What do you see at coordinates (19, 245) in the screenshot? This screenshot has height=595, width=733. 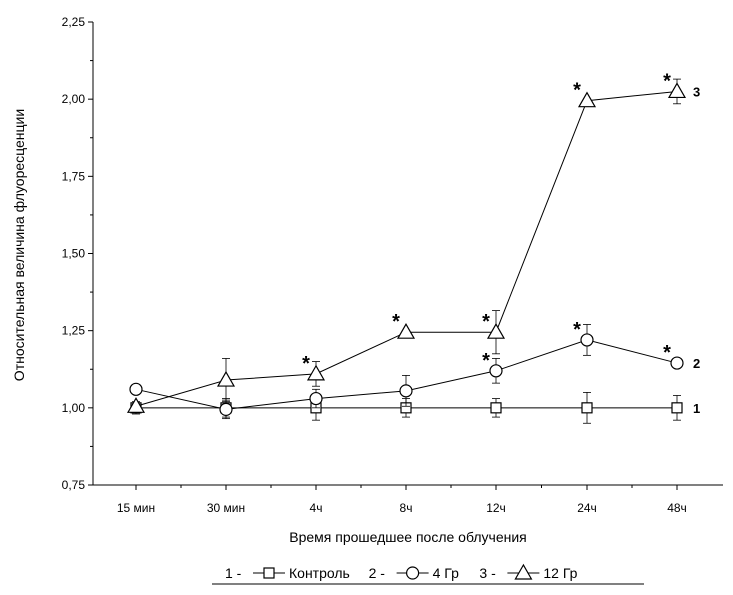 I see `y-axis-title: Относительная величина флуоресценции` at bounding box center [19, 245].